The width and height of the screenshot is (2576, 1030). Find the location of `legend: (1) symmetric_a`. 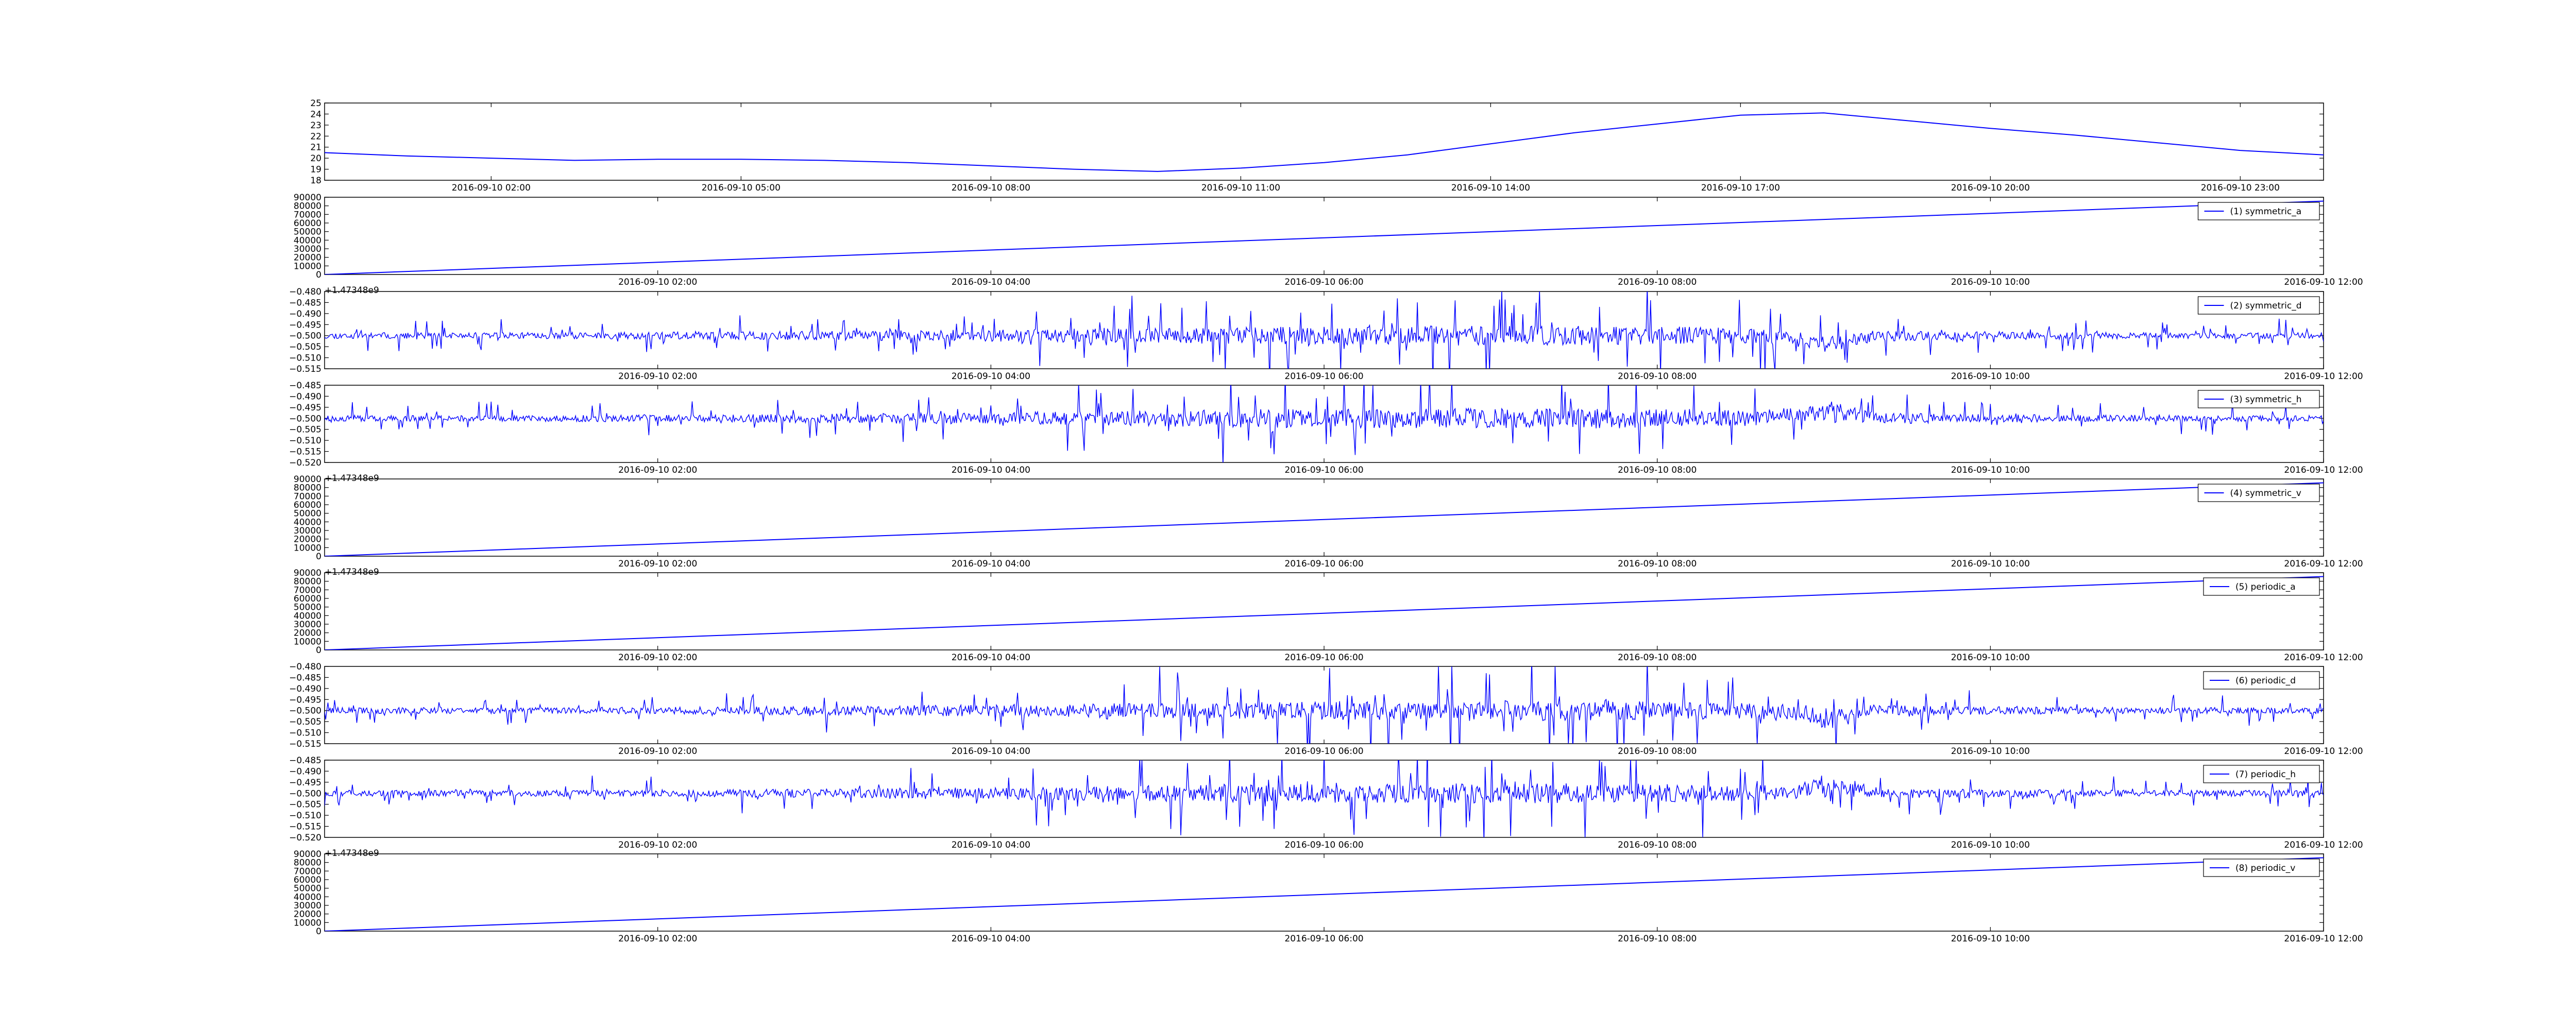

legend: (1) symmetric_a is located at coordinates (2258, 211).